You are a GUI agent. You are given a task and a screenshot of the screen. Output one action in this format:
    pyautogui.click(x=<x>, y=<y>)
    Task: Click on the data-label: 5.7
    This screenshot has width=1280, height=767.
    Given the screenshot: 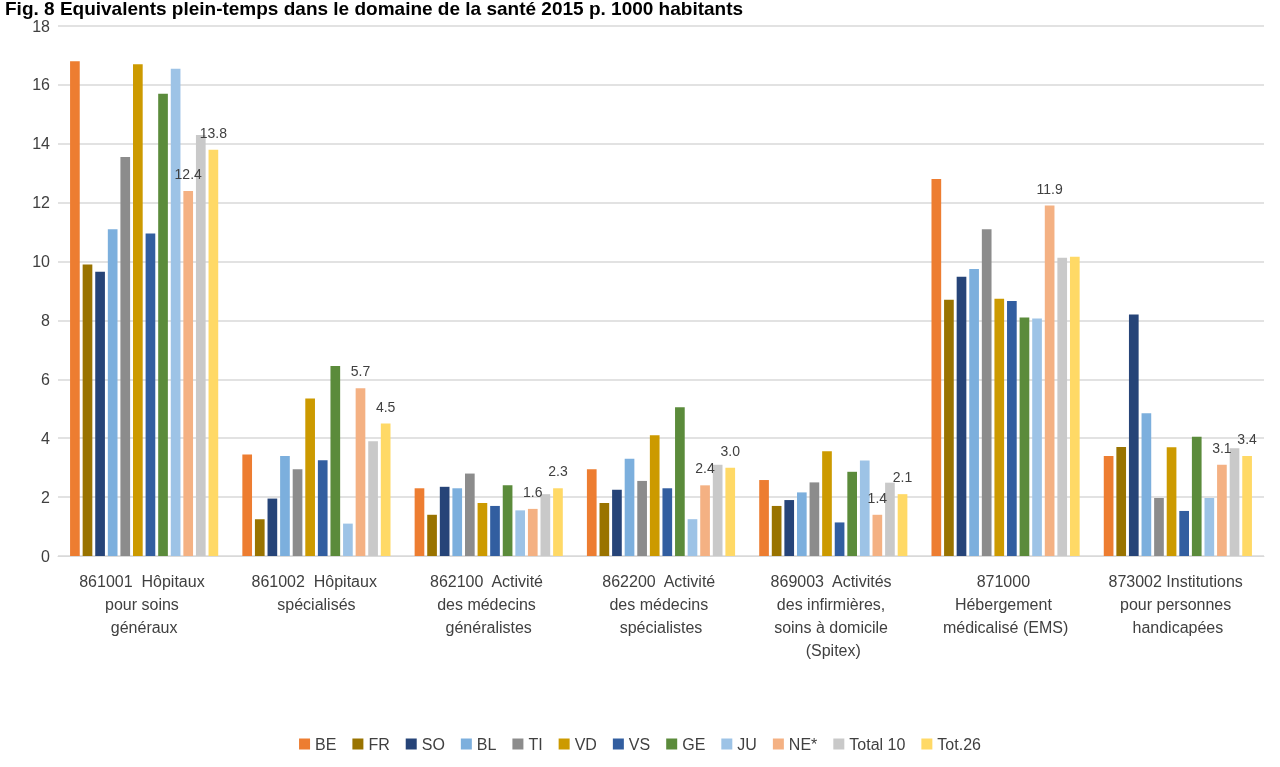 What is the action you would take?
    pyautogui.click(x=360, y=371)
    